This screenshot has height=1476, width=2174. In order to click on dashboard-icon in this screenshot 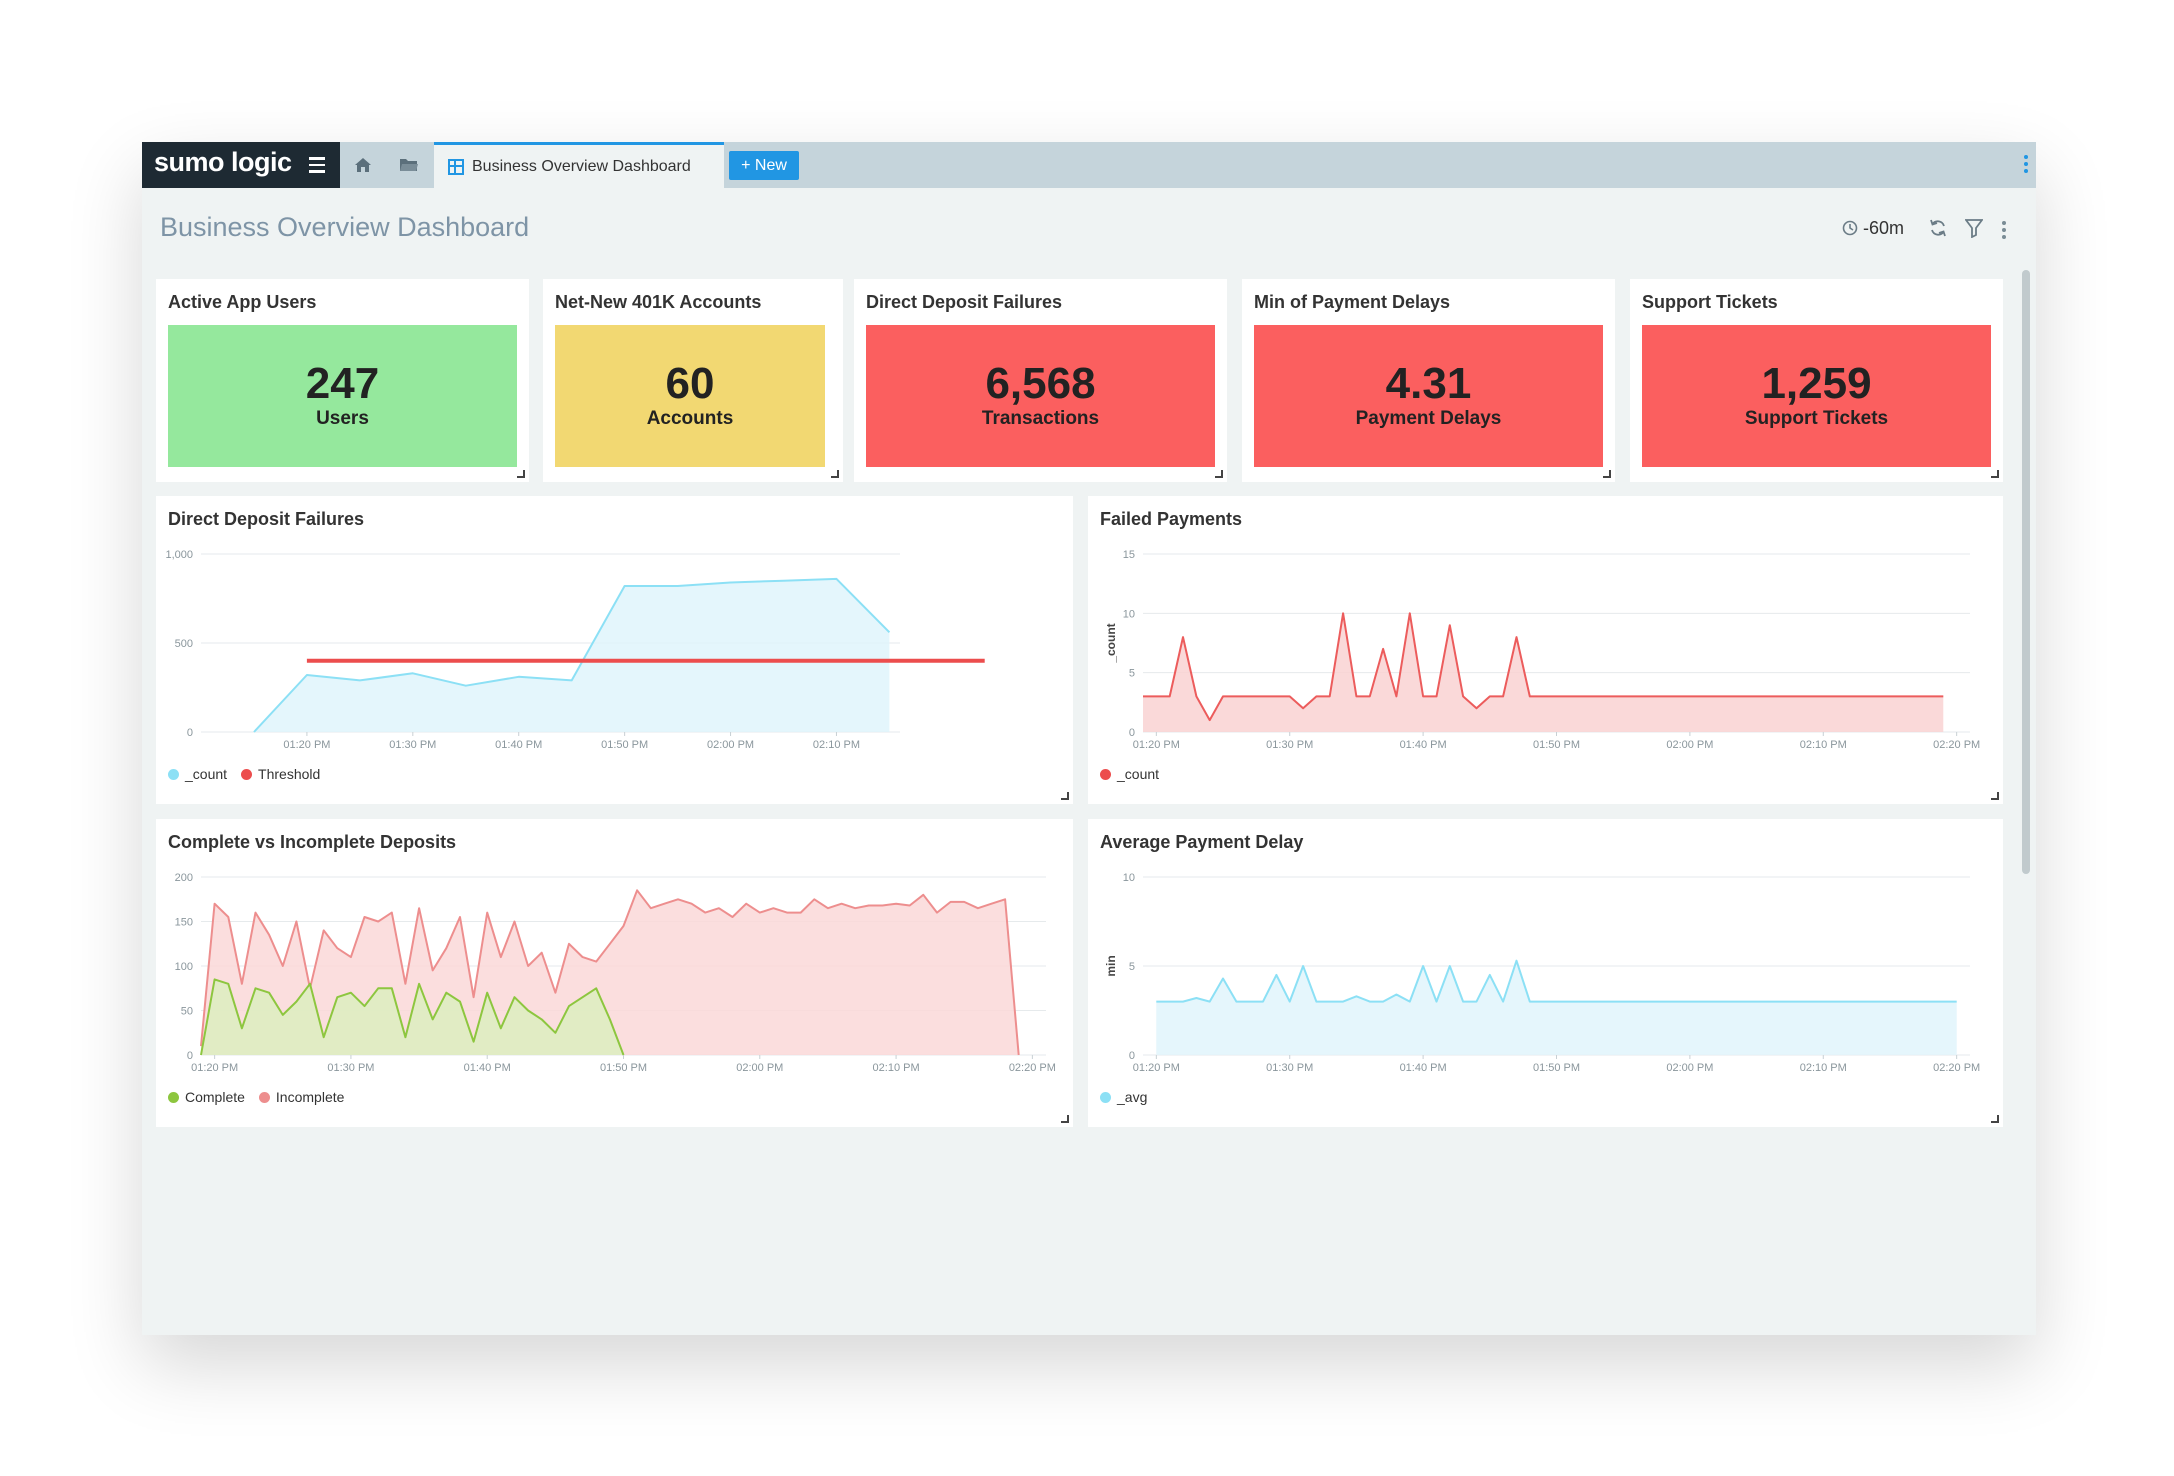, I will do `click(456, 166)`.